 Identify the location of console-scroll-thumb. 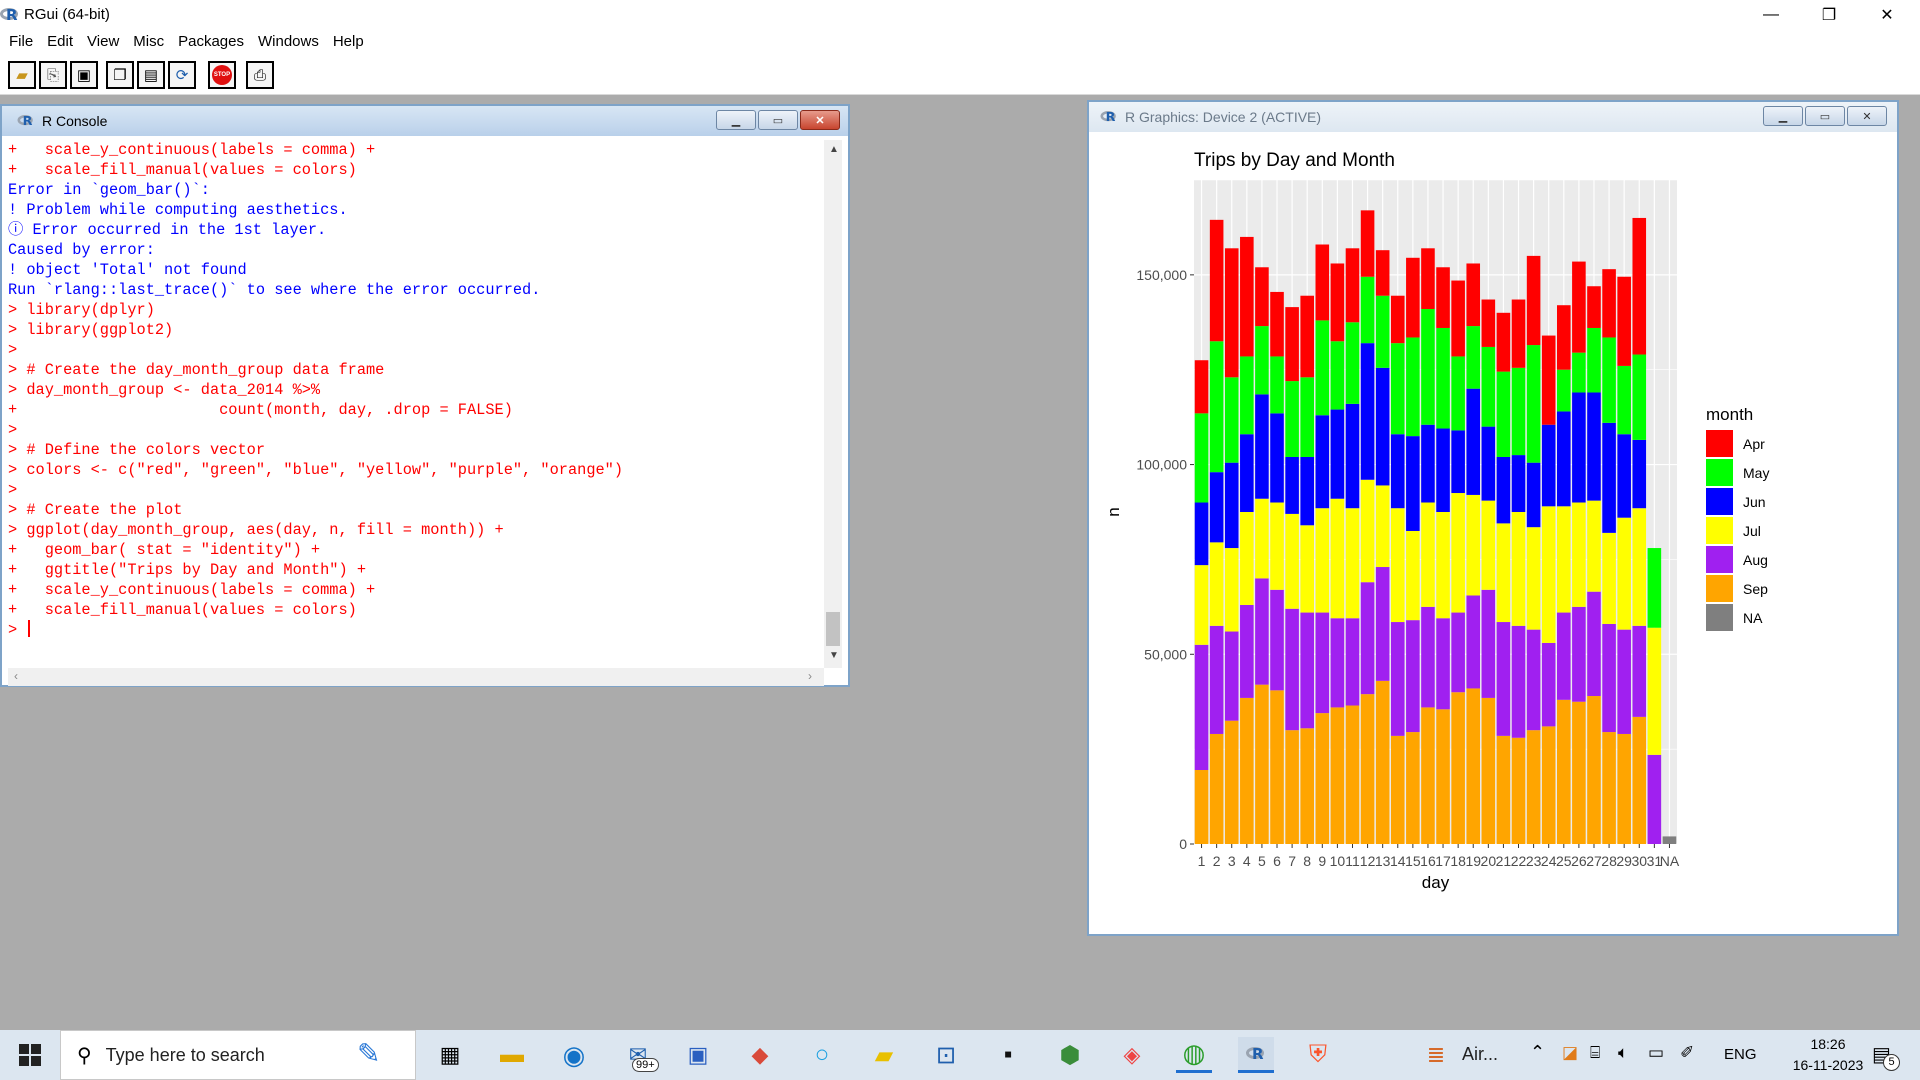
(833, 629).